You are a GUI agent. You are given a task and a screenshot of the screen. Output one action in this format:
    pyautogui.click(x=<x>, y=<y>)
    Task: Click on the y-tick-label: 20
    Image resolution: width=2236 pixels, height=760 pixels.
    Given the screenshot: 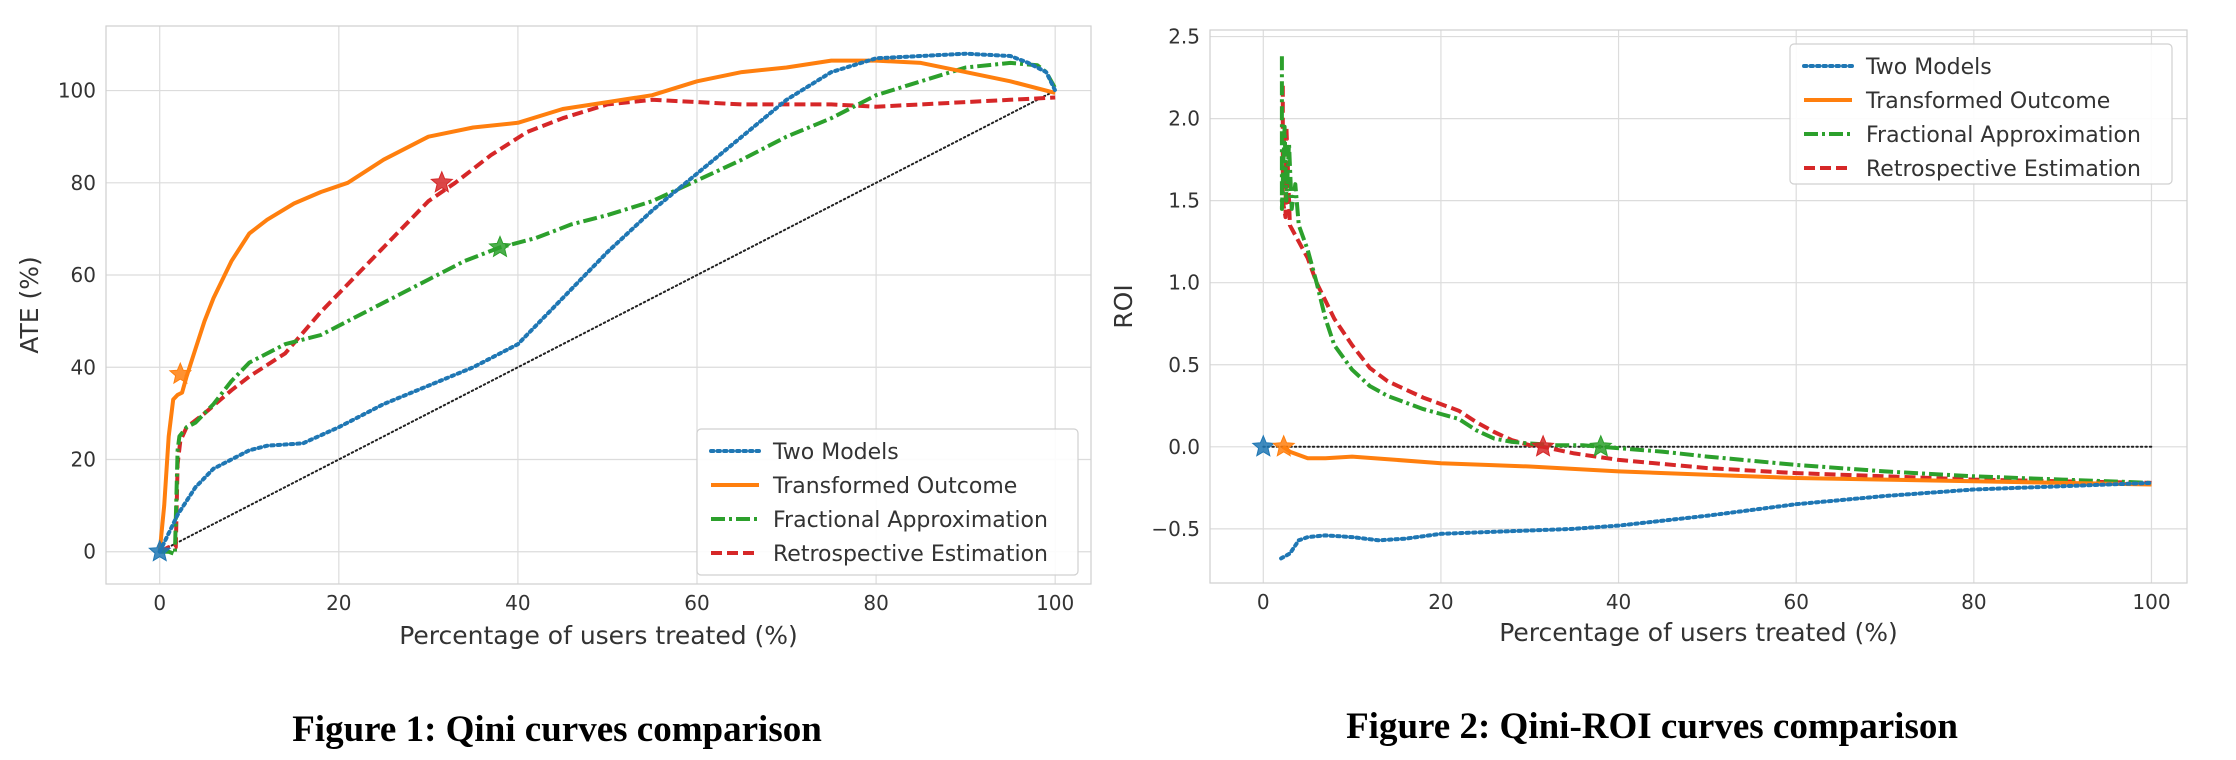 What is the action you would take?
    pyautogui.click(x=83, y=459)
    